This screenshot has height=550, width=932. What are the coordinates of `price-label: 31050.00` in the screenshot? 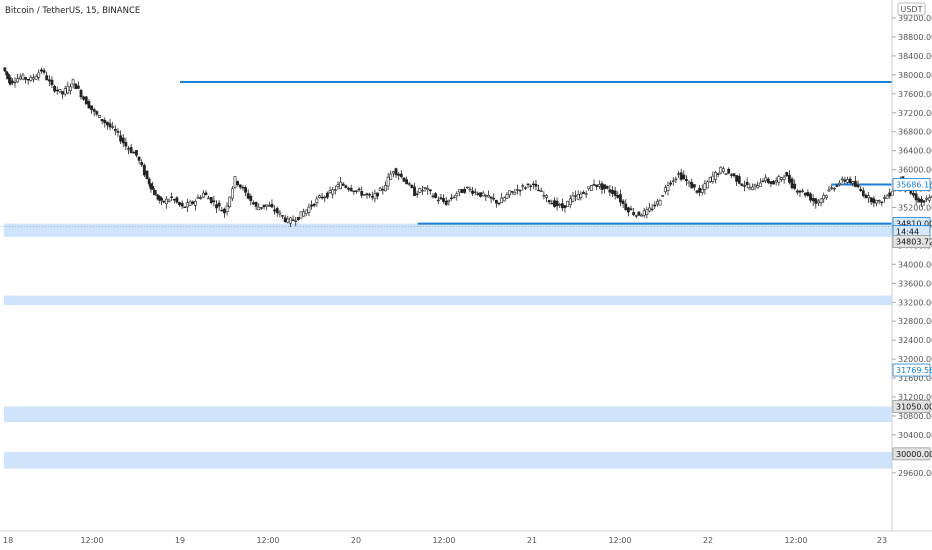 It's located at (912, 406).